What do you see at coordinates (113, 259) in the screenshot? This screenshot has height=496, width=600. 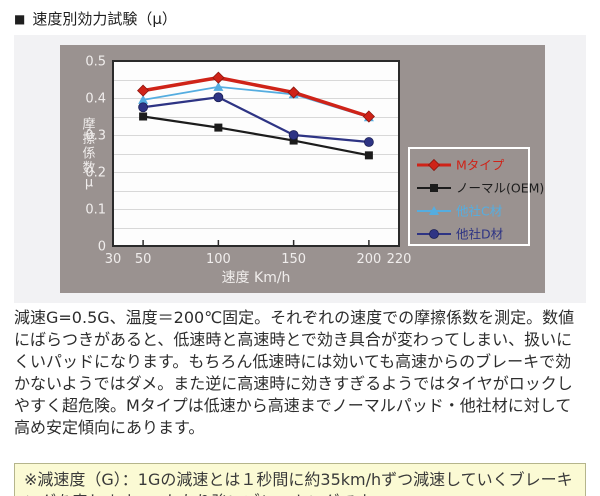 I see `x-tick-label: 30` at bounding box center [113, 259].